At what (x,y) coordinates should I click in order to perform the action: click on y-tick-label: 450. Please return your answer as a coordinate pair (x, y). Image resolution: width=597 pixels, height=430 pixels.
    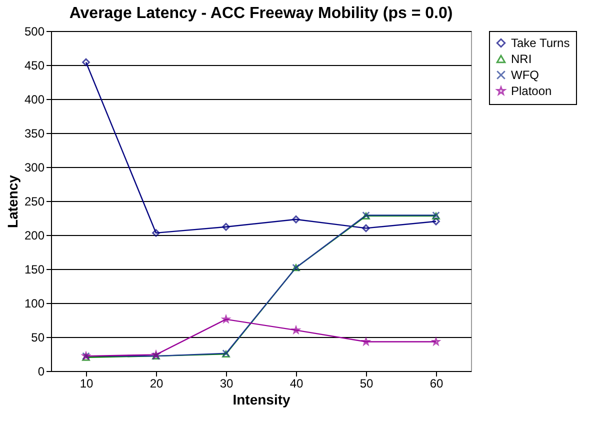
    Looking at the image, I should click on (34, 65).